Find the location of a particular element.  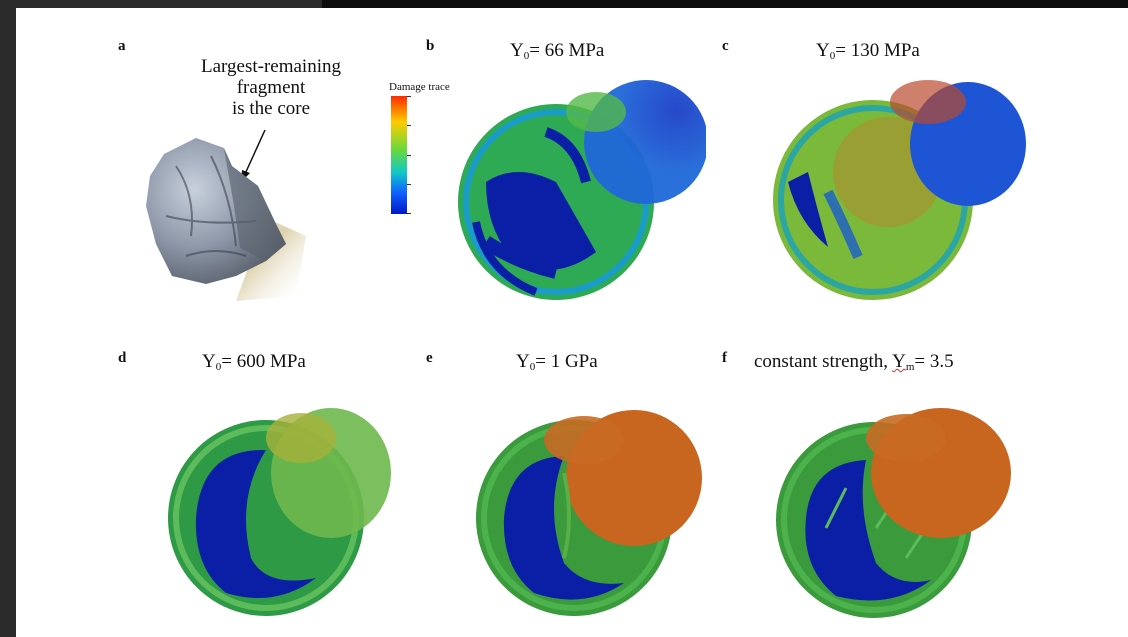

panel-title-c: Y0= 130 MPa is located at coordinates (868, 51).